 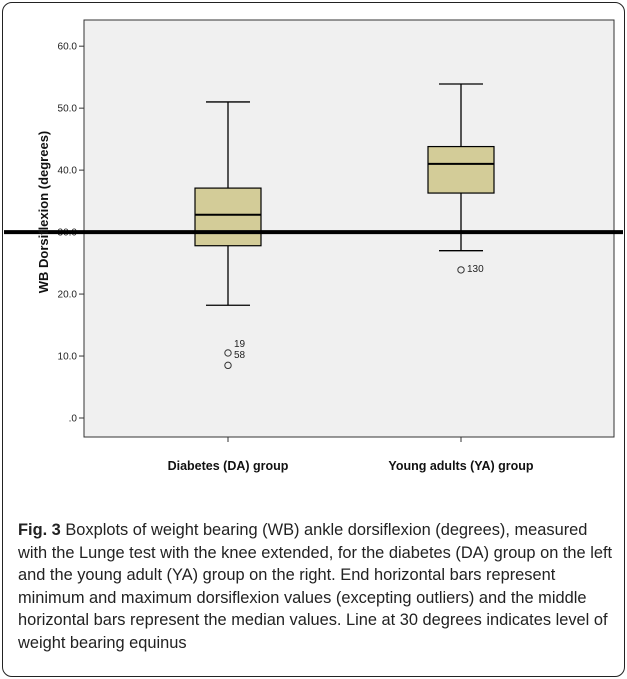 I want to click on y-tick-label: 50.0, so click(x=68, y=109).